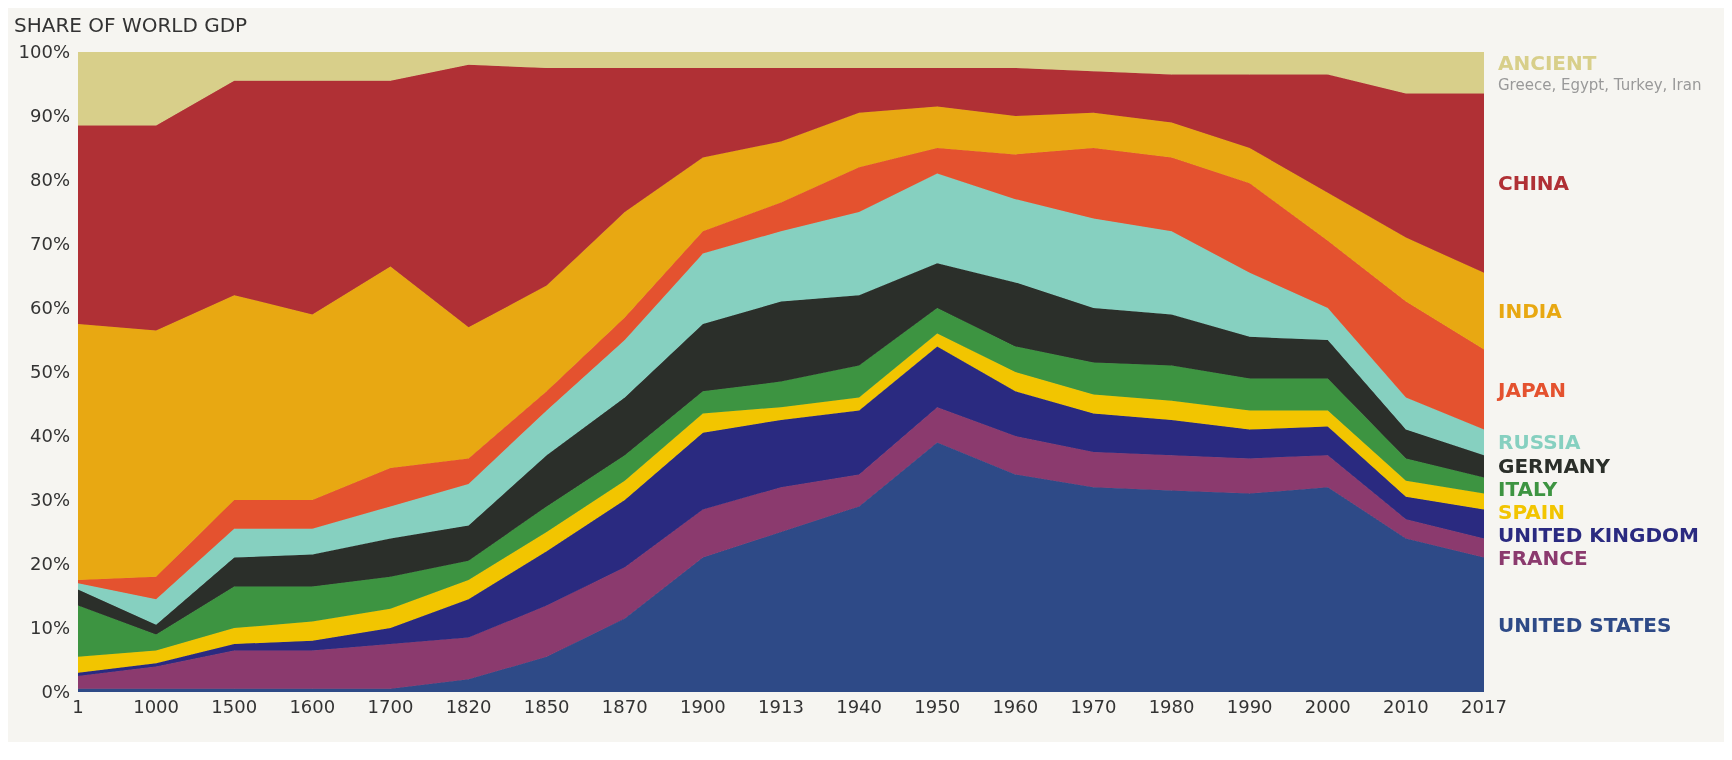 This screenshot has height=760, width=1732. I want to click on y-tick-label: 100%, so click(44, 52).